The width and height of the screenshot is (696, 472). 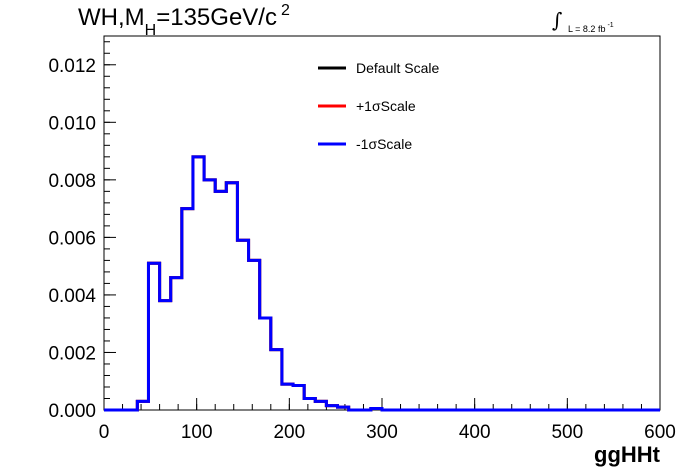 What do you see at coordinates (72, 123) in the screenshot?
I see `y-tick-label: 0.010` at bounding box center [72, 123].